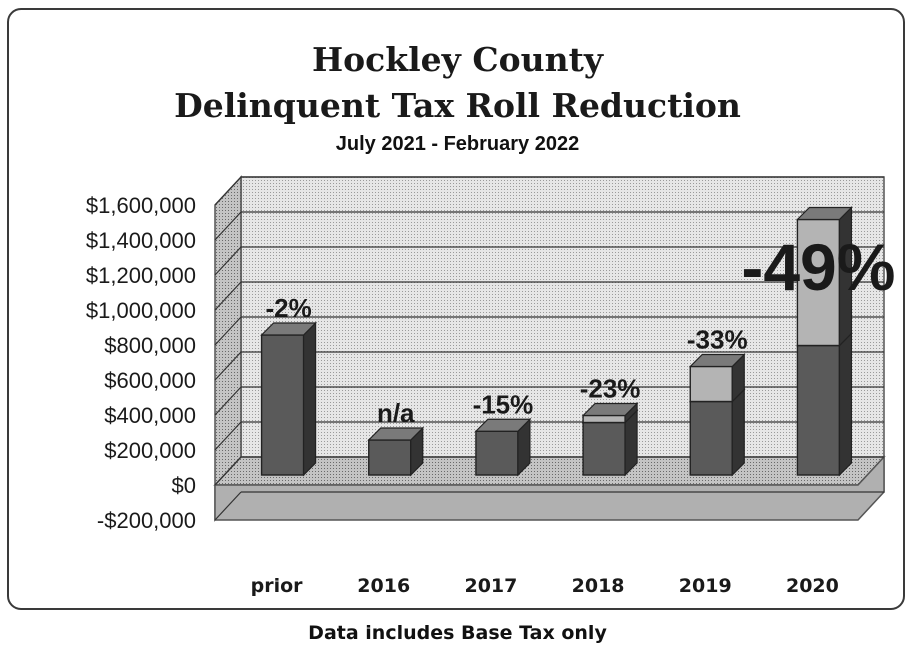 The width and height of the screenshot is (915, 650). Describe the element at coordinates (309, 399) in the screenshot. I see `bar-prior-side` at that location.